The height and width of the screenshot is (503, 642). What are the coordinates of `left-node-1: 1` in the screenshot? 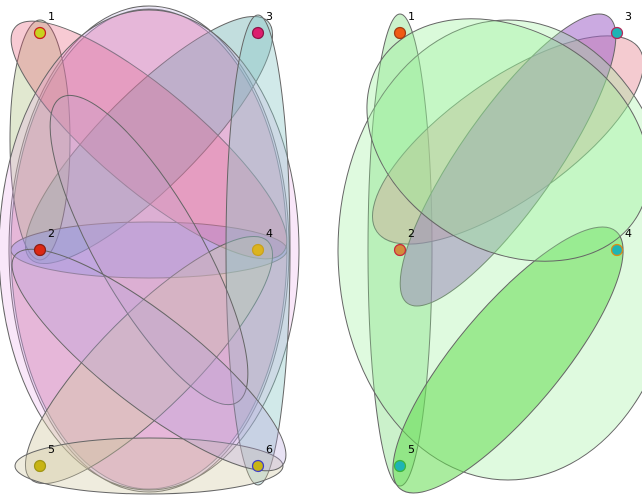 It's located at (44, 25).